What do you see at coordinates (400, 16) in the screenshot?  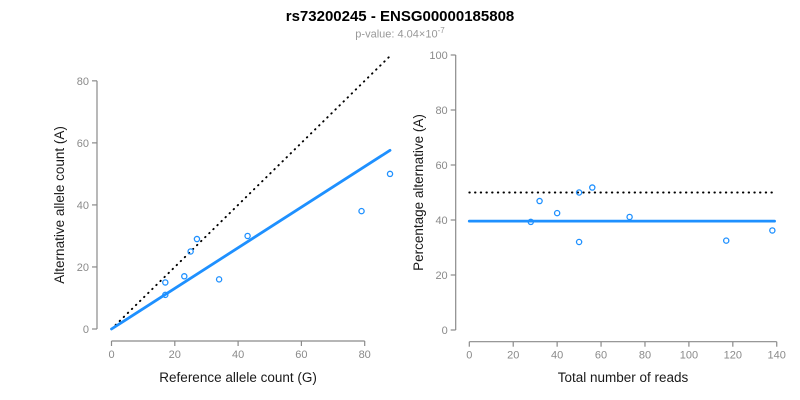 I see `page-title: rs73200245 - ENSG00000185808` at bounding box center [400, 16].